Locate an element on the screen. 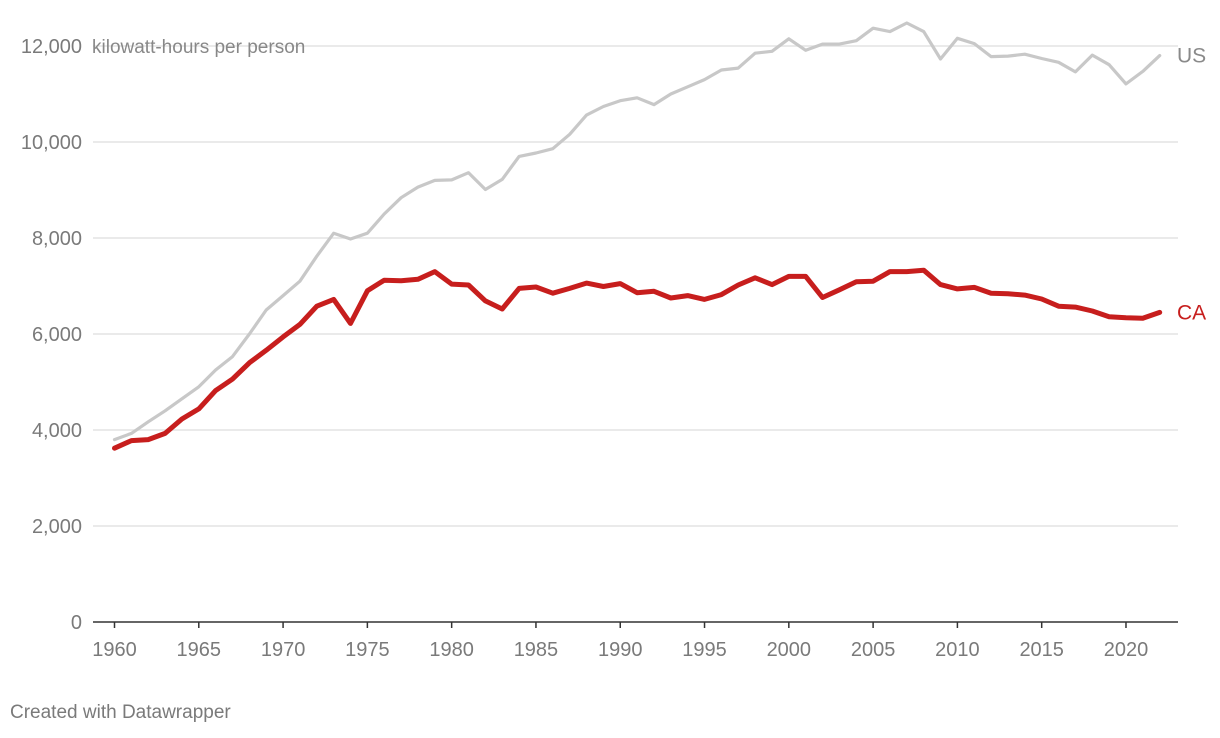 This screenshot has width=1220, height=738. credit-text: Created with Datawrapper is located at coordinates (120, 712).